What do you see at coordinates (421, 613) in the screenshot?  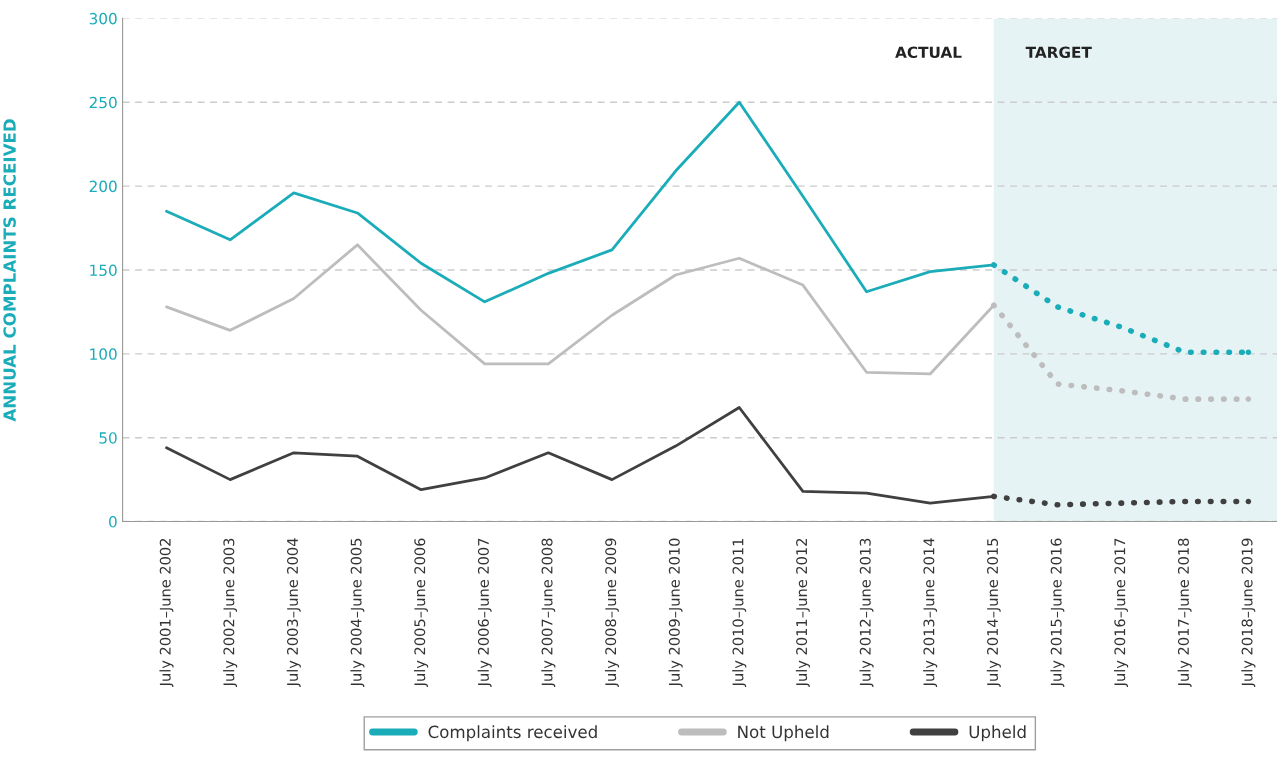 I see `x-tick-label: July 2005–June 2006` at bounding box center [421, 613].